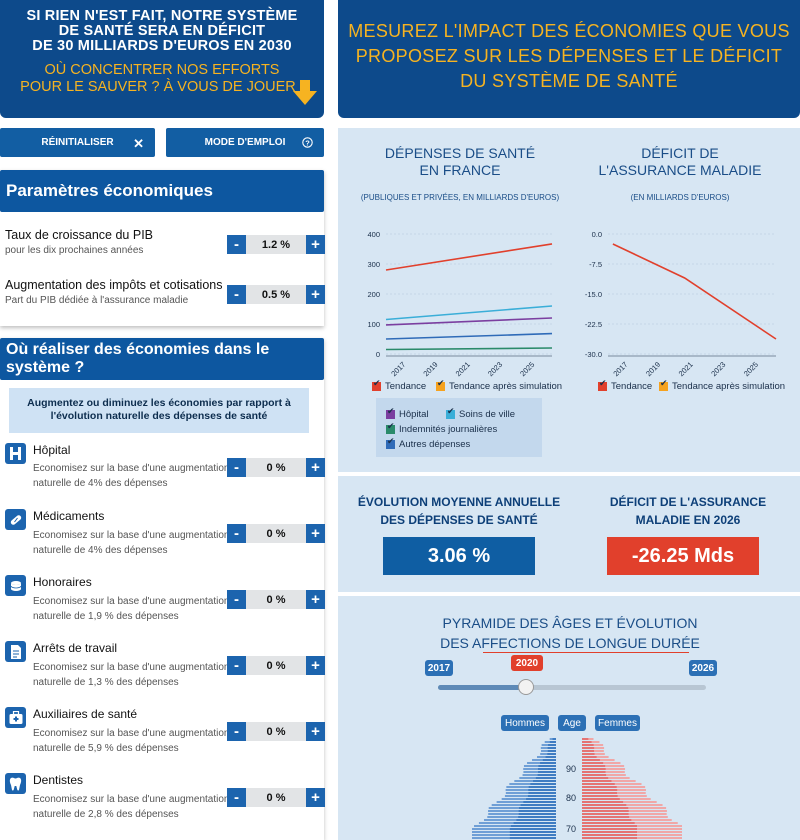  I want to click on legend-trend-simulation: Tendance après simulation, so click(499, 385).